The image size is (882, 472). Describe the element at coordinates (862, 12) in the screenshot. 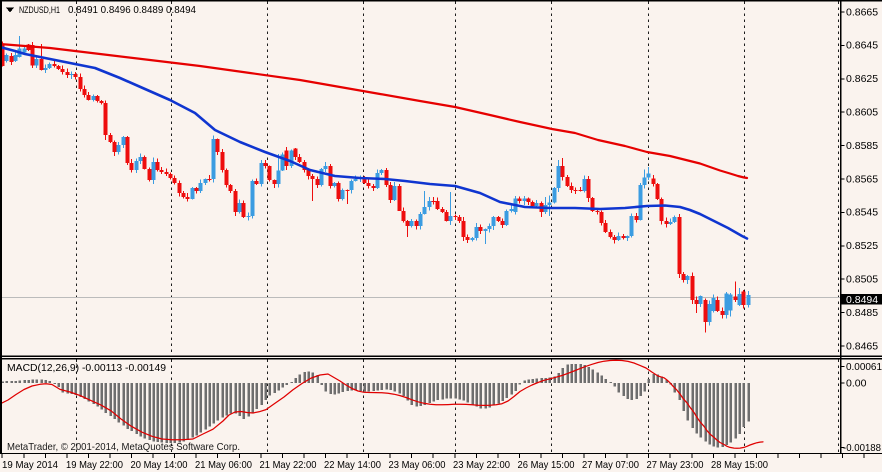

I see `svg-text: 0.8665` at that location.